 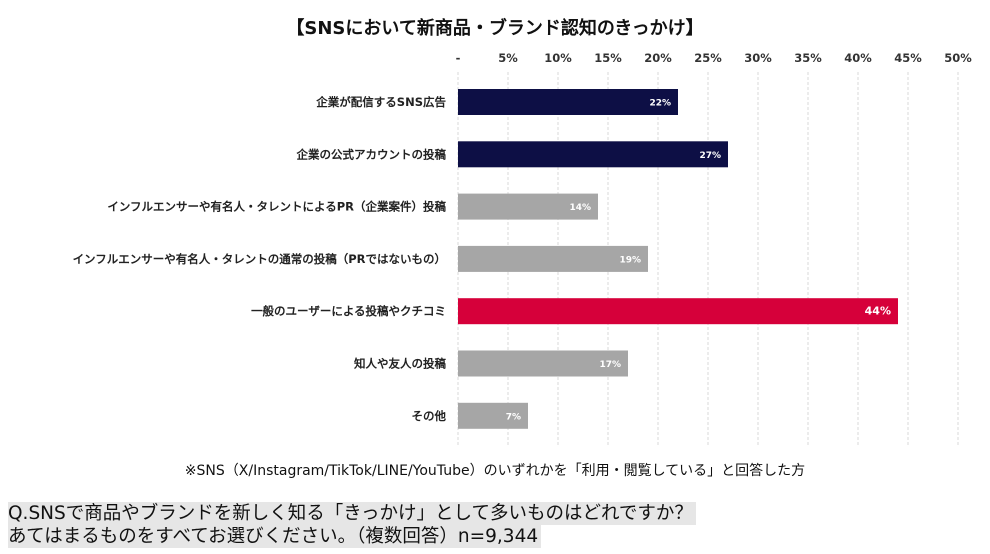 I want to click on x-tick-label: 10%, so click(x=558, y=58).